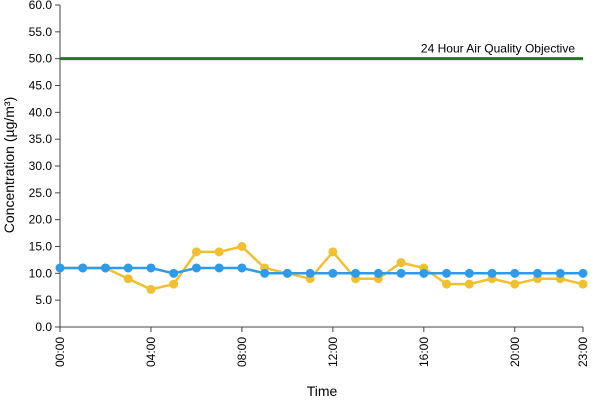 Image resolution: width=600 pixels, height=400 pixels. What do you see at coordinates (41, 59) in the screenshot?
I see `y-tick-label: 50.0` at bounding box center [41, 59].